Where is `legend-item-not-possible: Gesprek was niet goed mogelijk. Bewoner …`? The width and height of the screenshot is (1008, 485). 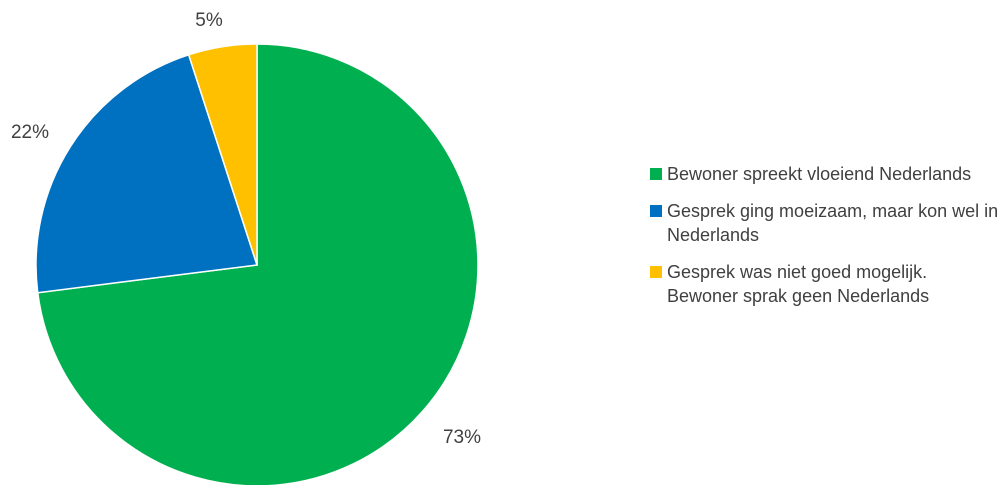 legend-item-not-possible: Gesprek was niet goed mogelijk. Bewoner … is located at coordinates (825, 284).